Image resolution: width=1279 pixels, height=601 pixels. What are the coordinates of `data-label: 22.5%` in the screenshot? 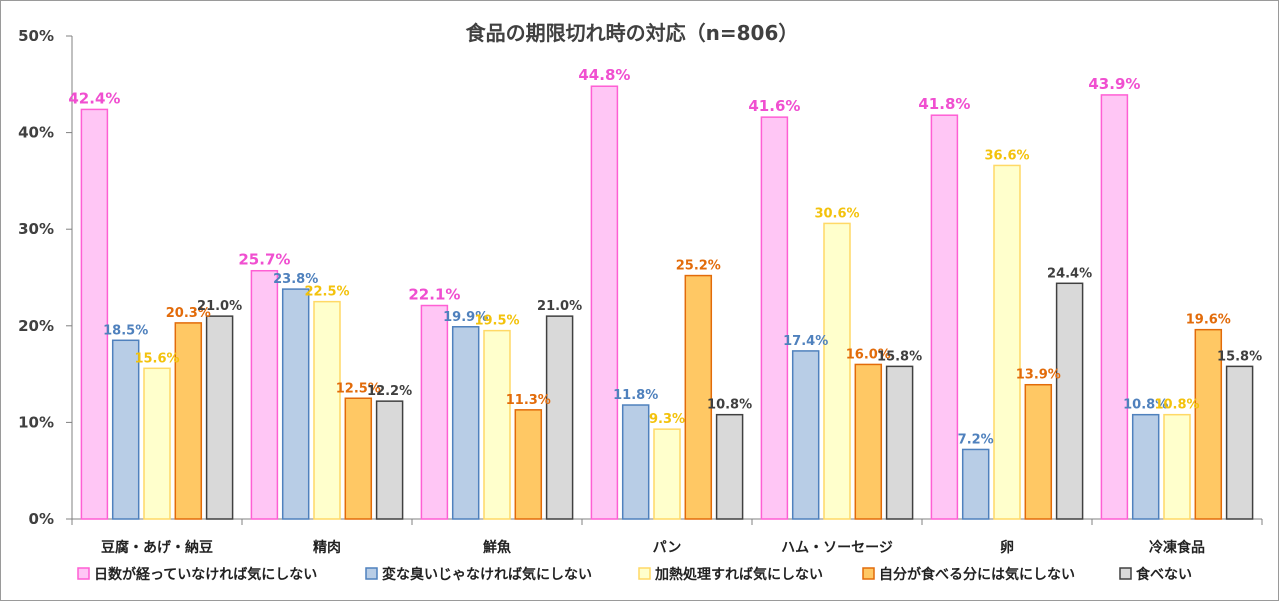 It's located at (326, 292).